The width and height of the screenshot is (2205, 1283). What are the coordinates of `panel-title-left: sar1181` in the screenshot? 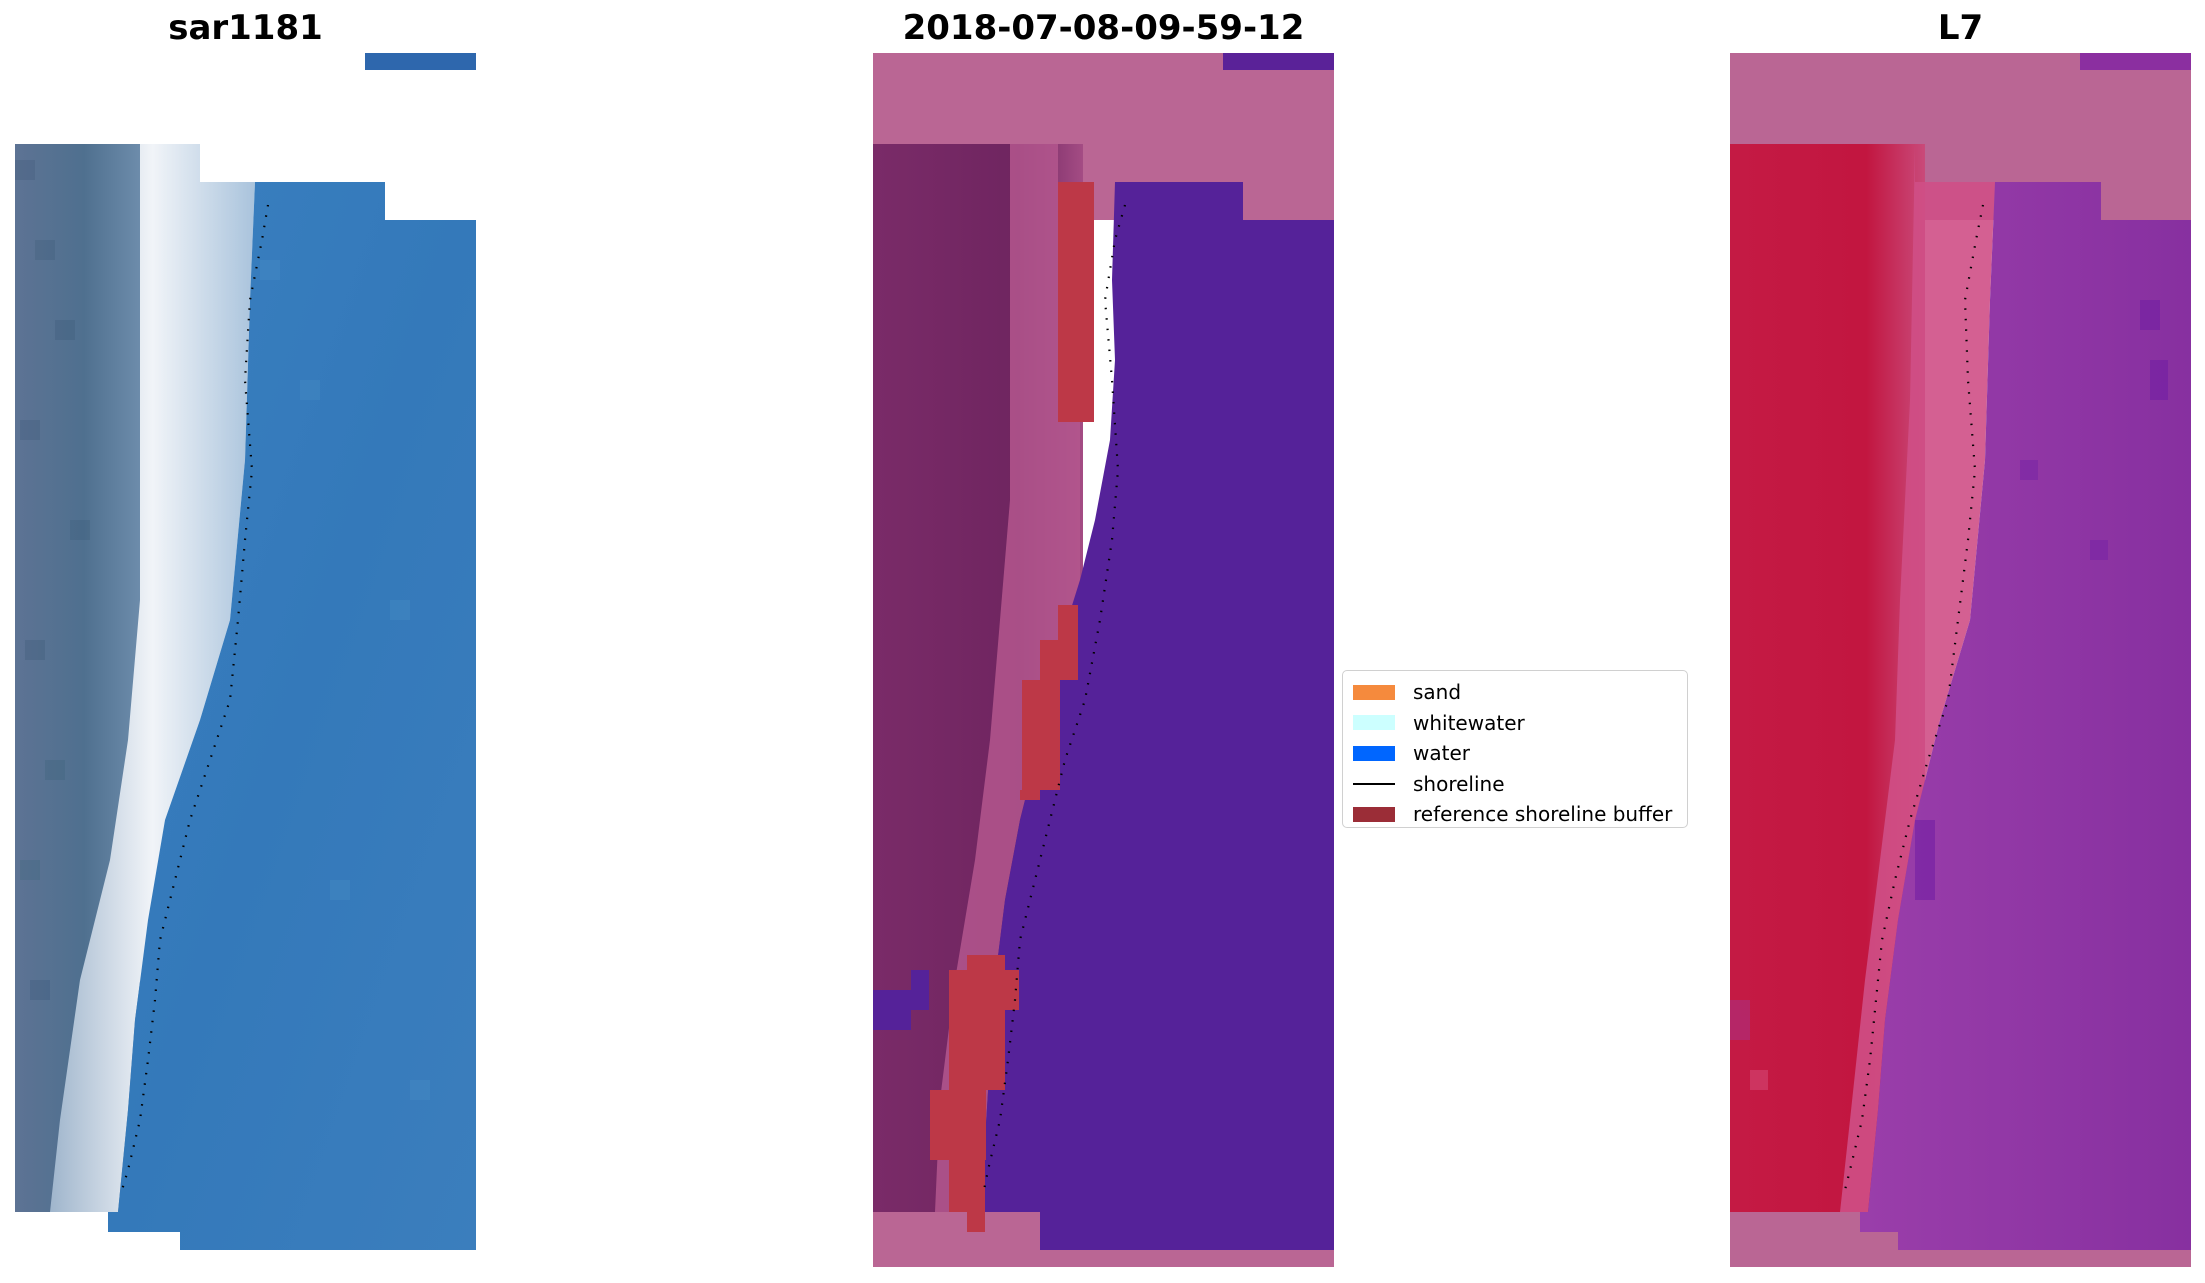 It's located at (245, 28).